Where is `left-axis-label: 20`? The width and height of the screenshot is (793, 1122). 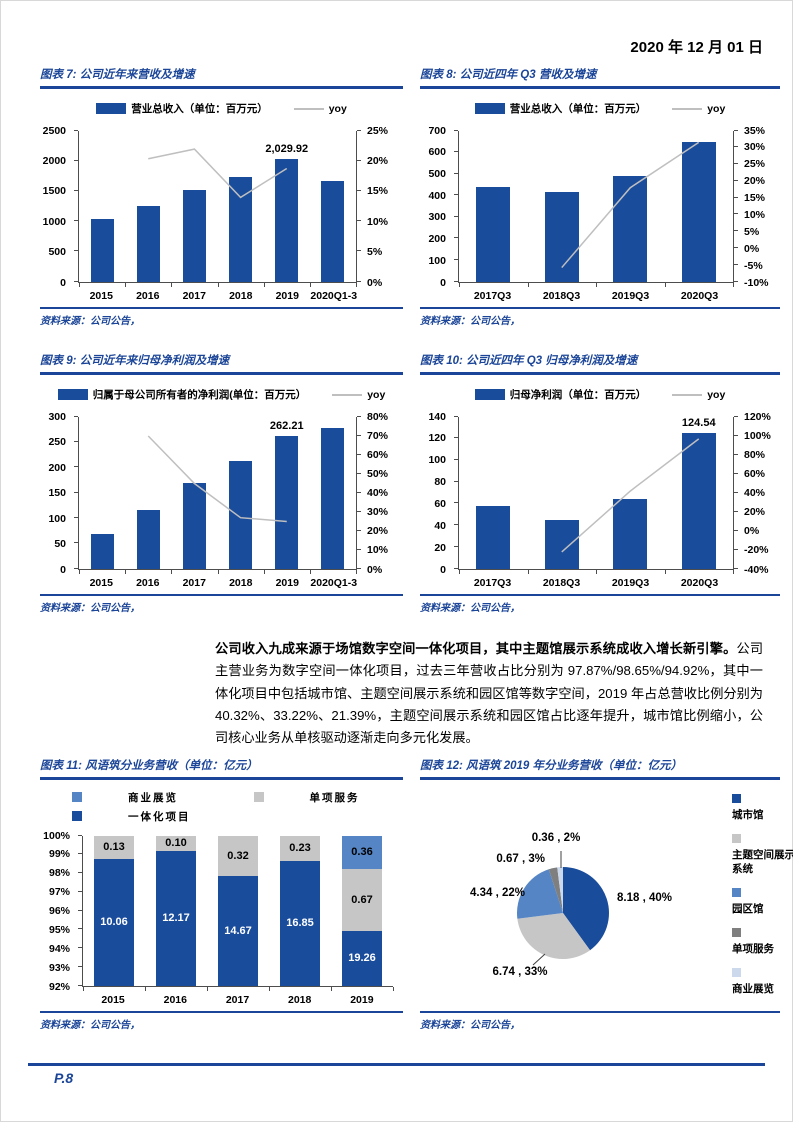 left-axis-label: 20 is located at coordinates (440, 547).